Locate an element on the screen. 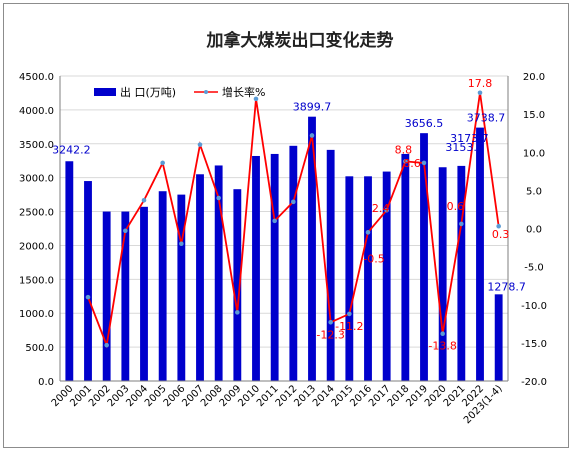 Image resolution: width=574 pixels, height=453 pixels. y-left-tick-label: 0.0 is located at coordinates (46, 382).